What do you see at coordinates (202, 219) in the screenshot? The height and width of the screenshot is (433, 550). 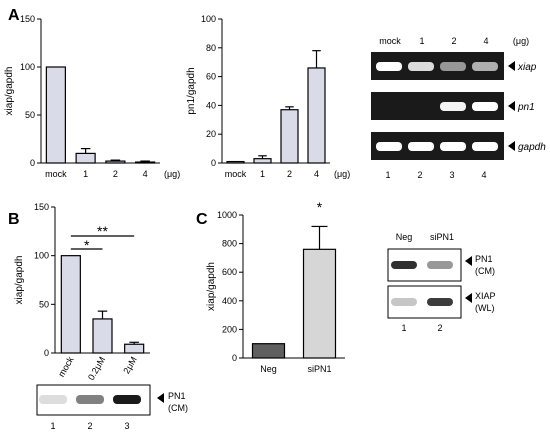 I see `panel-label-c: C` at bounding box center [202, 219].